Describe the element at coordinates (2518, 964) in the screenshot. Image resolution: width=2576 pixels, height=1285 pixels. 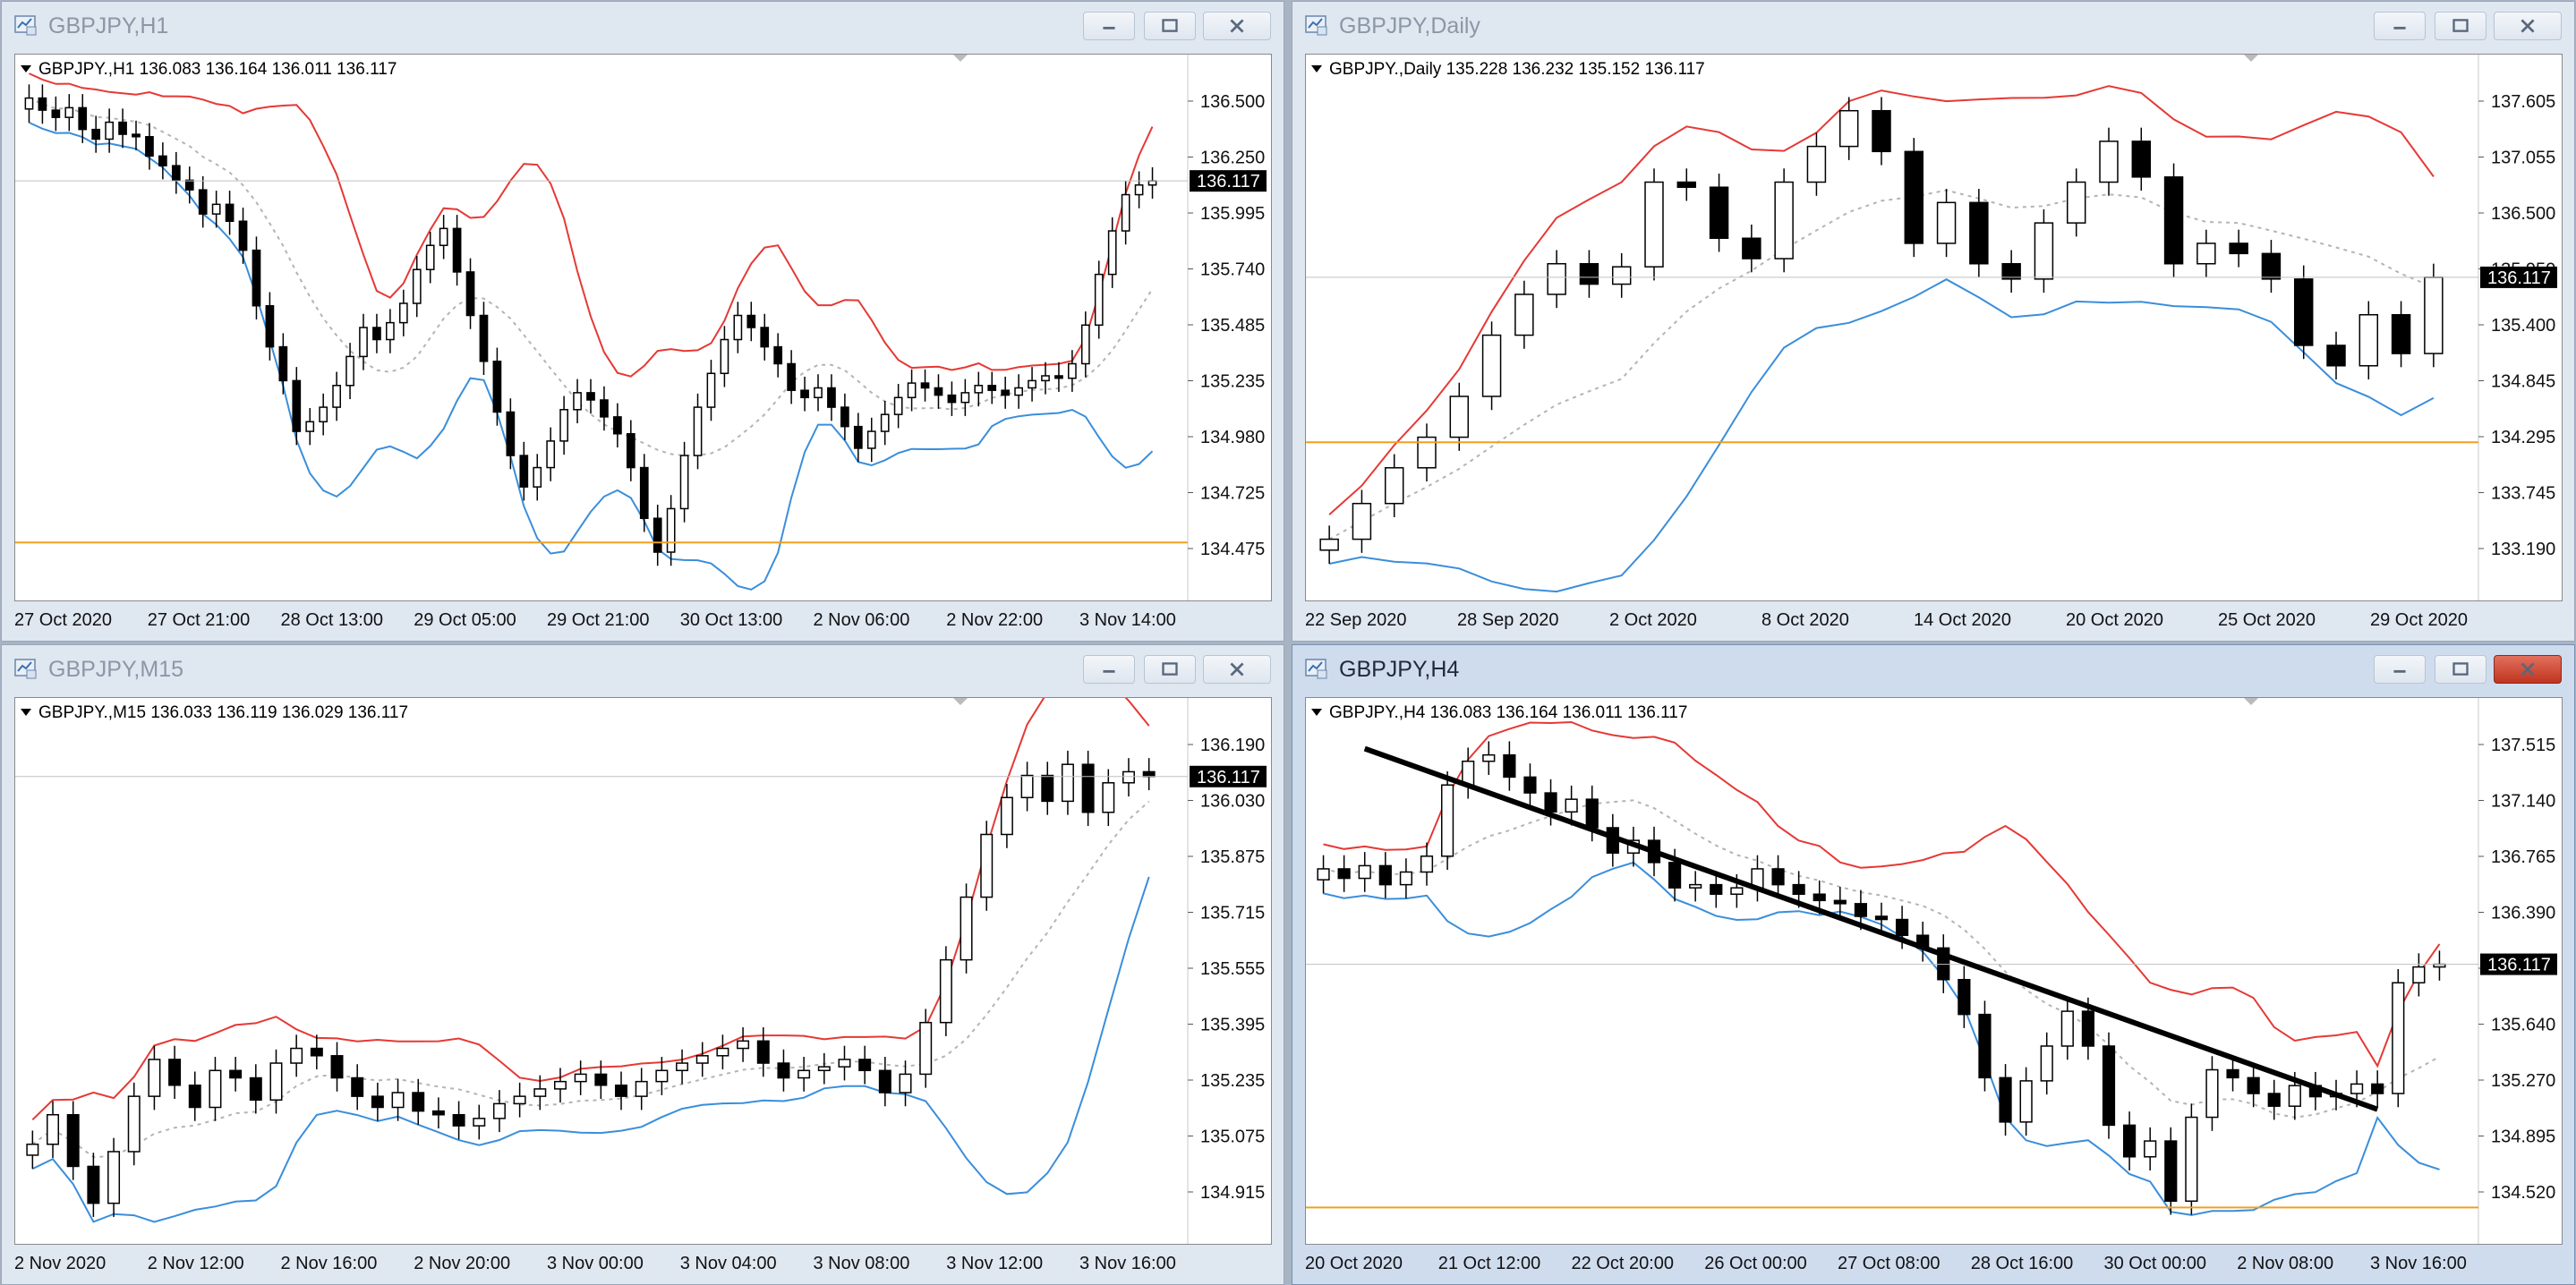
I see `current-price-tag: 136.117` at that location.